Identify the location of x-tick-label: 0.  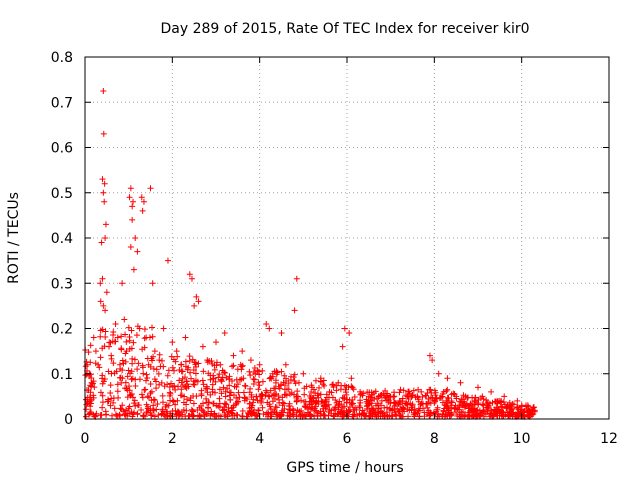
(85, 439).